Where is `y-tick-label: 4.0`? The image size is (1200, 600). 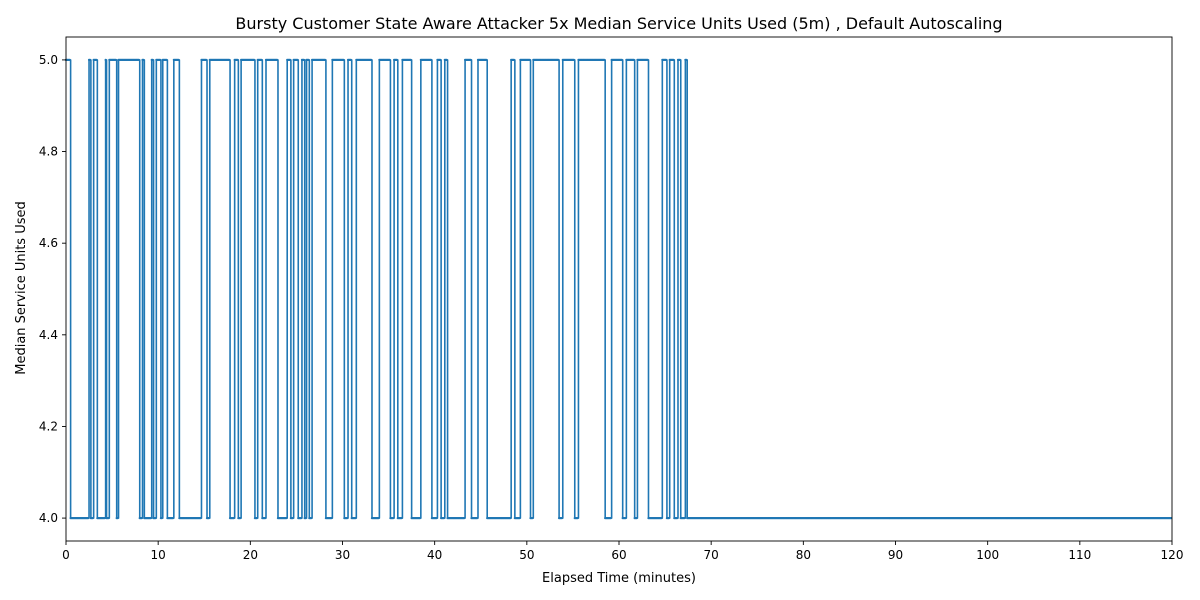 y-tick-label: 4.0 is located at coordinates (48, 518).